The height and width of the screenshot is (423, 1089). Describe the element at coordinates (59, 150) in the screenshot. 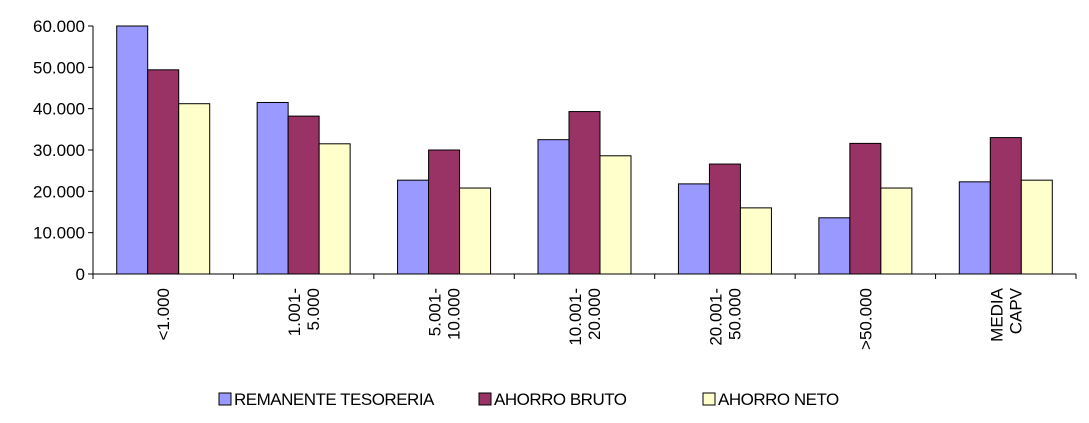

I see `y-tick-label: 30.000` at that location.